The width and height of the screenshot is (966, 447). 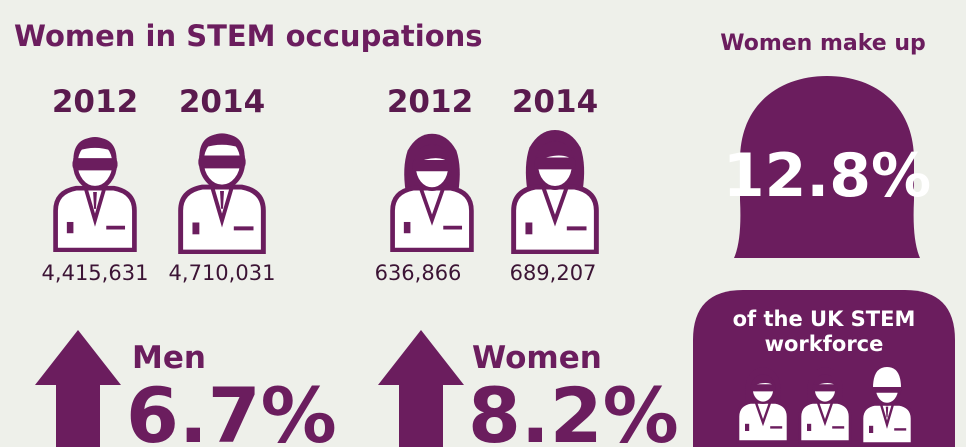 I want to click on women-label: Women, so click(x=537, y=358).